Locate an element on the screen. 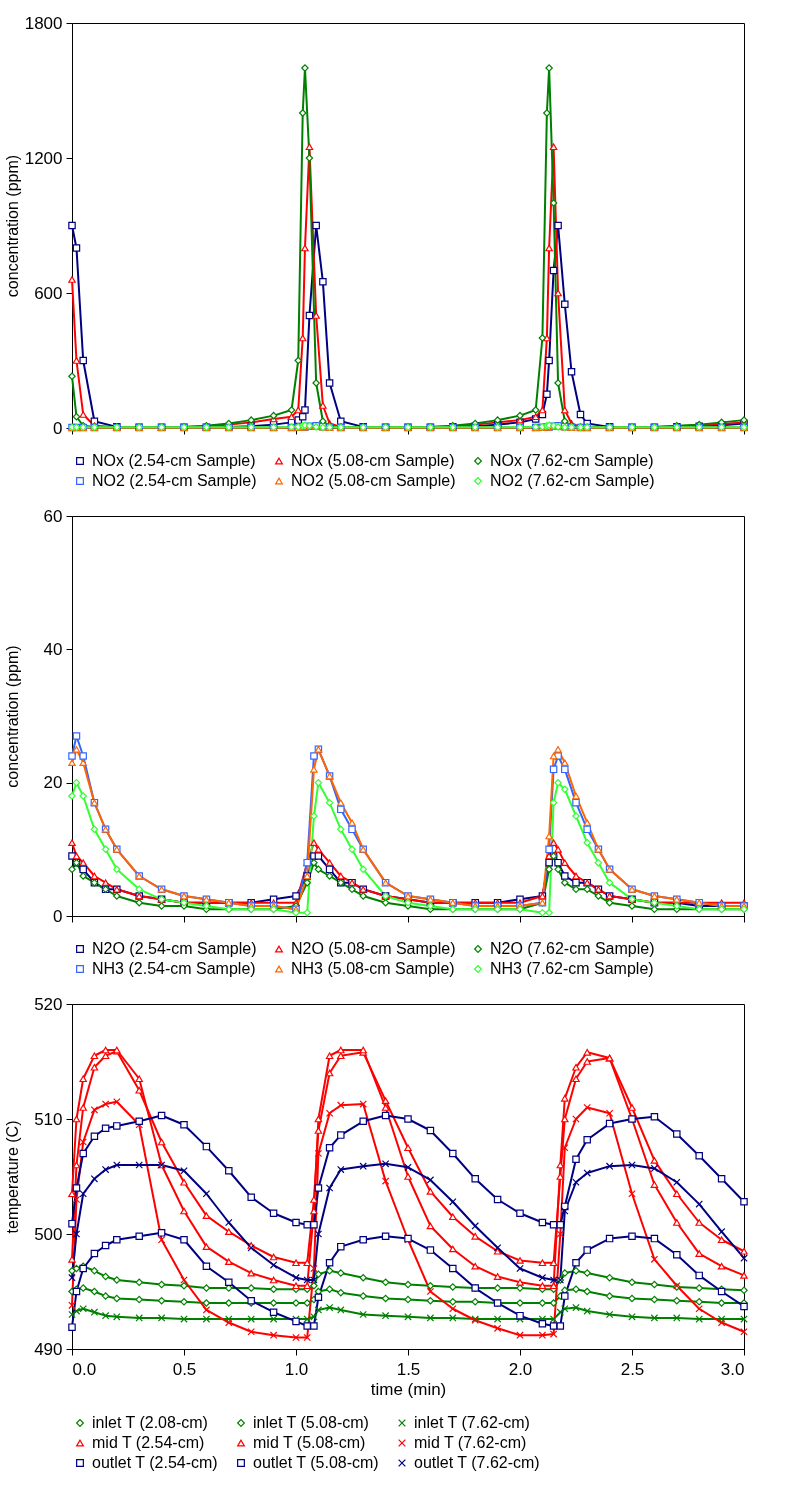 Image resolution: width=807 pixels, height=1498 pixels. legend-label: NO2 (2.54-cm Sample) is located at coordinates (174, 480).